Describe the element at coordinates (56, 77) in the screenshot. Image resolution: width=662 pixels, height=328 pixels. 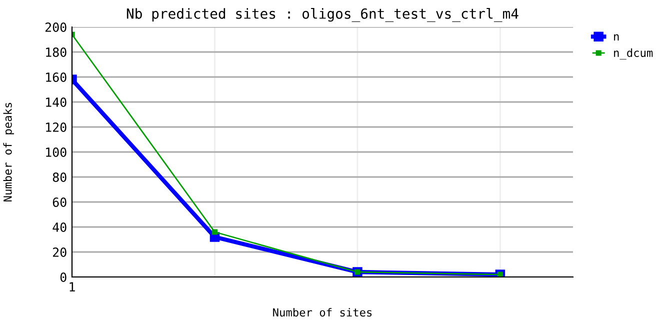
I see `y-tick-label: 160` at that location.